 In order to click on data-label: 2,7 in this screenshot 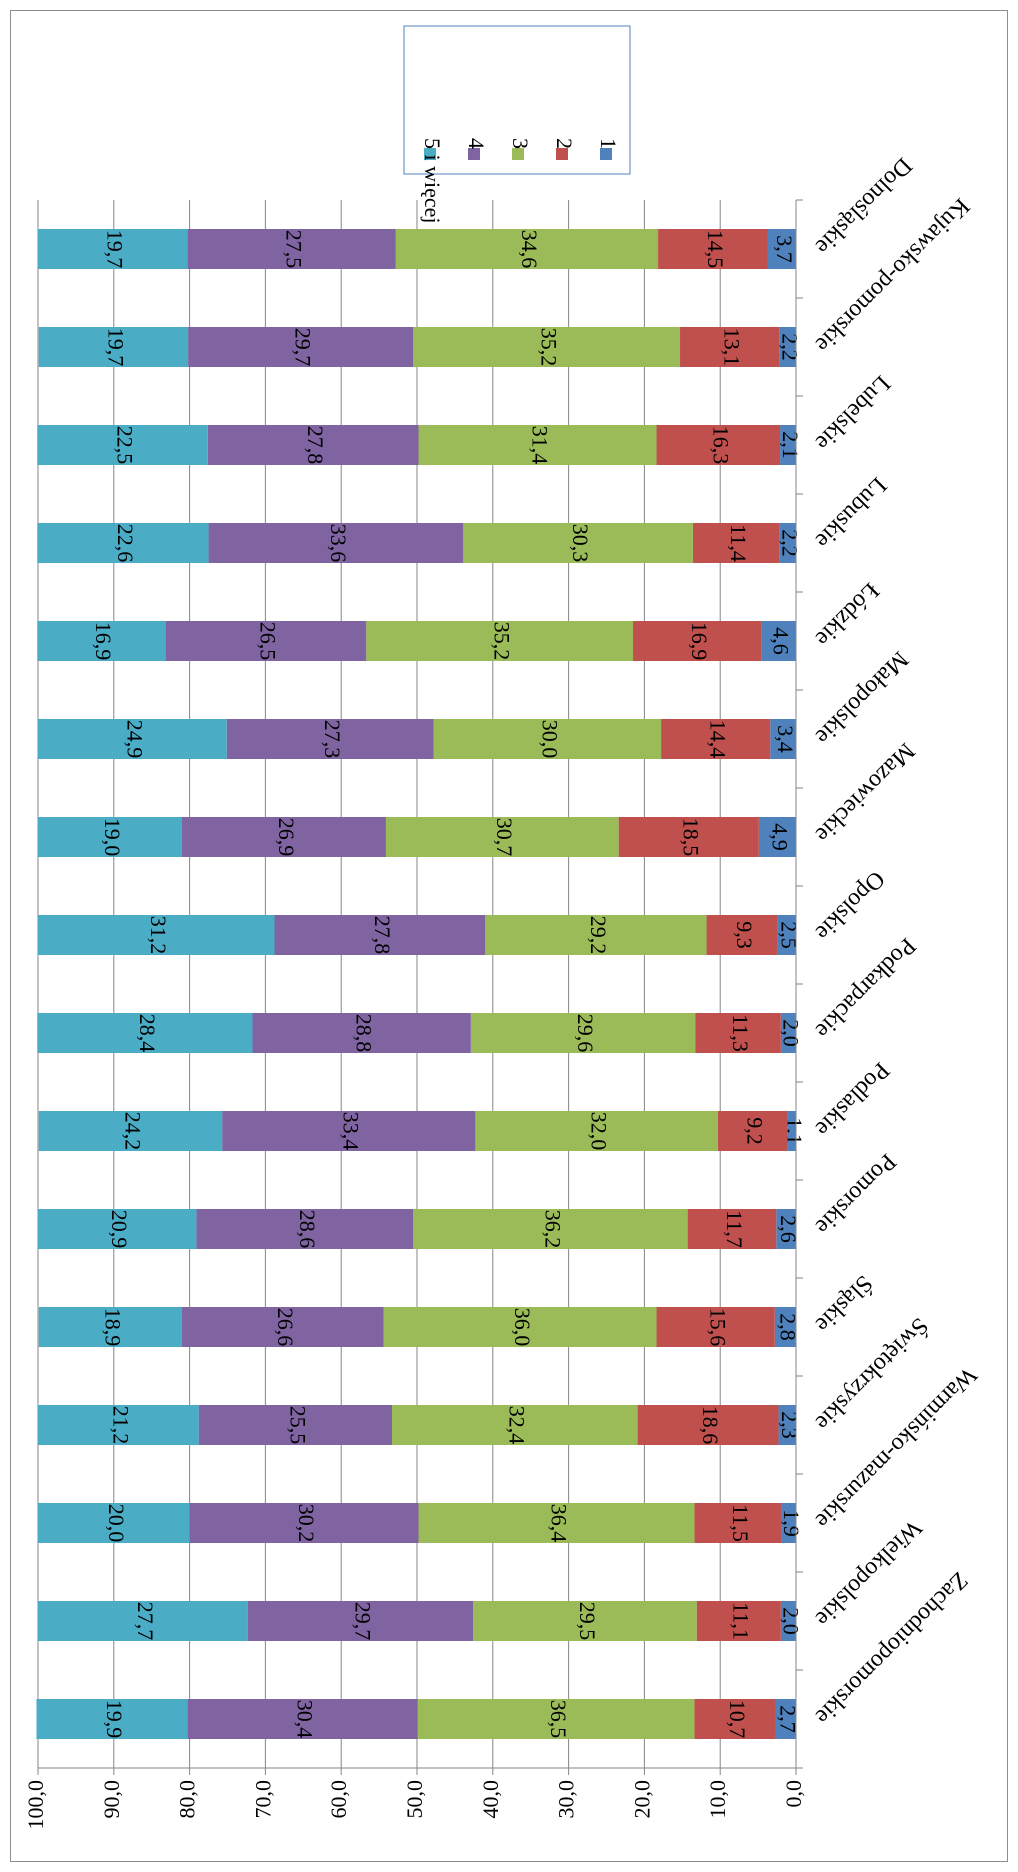, I will do `click(788, 1719)`.